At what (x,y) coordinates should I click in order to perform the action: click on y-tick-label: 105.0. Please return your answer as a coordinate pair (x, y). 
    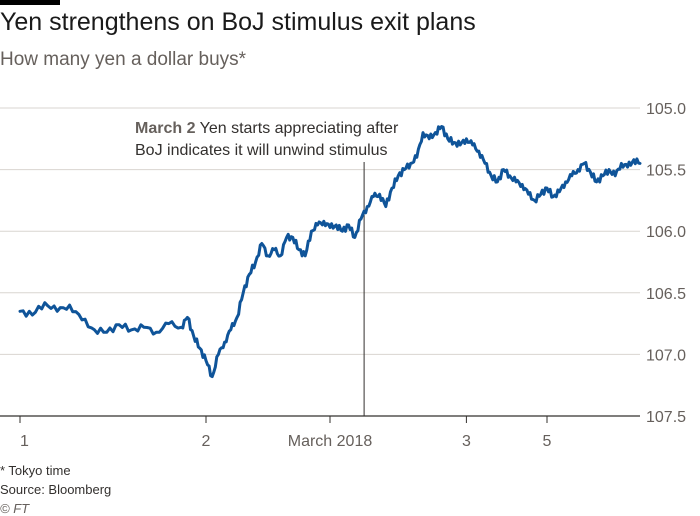
    Looking at the image, I should click on (666, 109).